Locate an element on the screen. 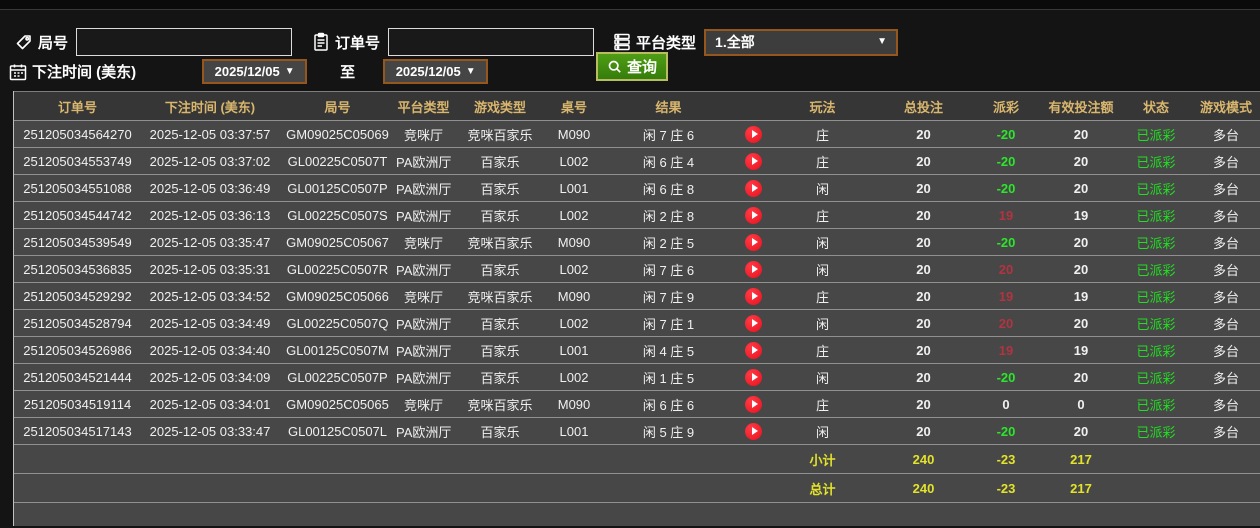  round-filter-label: 局号 is located at coordinates (53, 43).